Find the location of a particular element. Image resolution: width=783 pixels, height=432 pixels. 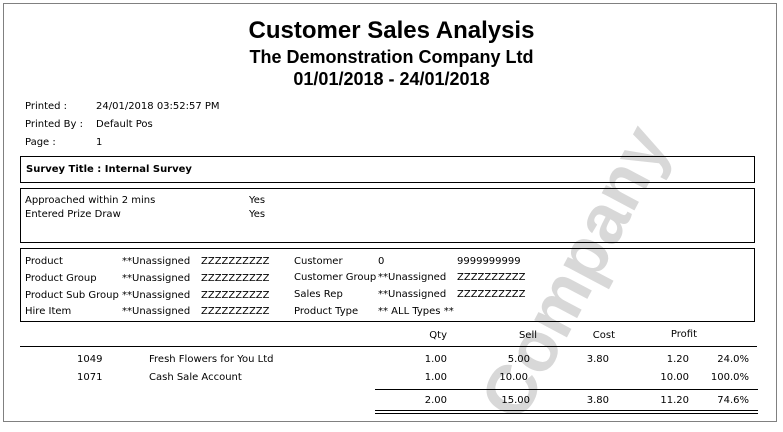

filter-label: Product Type is located at coordinates (326, 311).